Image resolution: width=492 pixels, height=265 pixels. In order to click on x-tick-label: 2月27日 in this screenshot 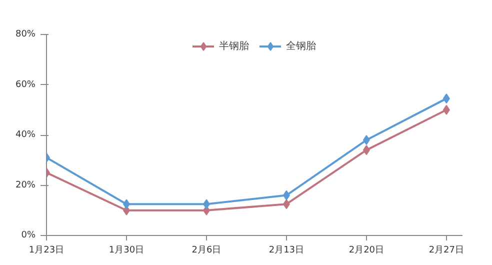, I will do `click(446, 251)`.